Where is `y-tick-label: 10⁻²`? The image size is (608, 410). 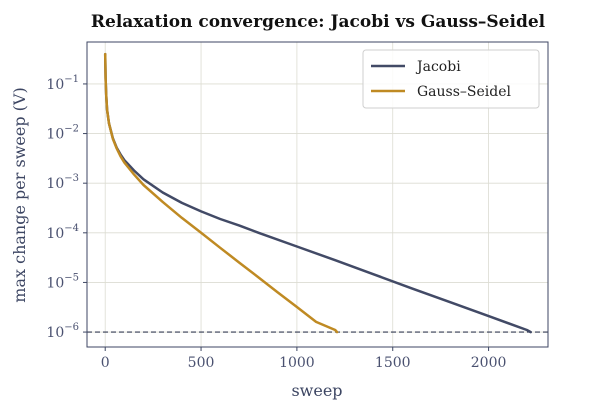
y-tick-label: 10⁻² is located at coordinates (62, 133).